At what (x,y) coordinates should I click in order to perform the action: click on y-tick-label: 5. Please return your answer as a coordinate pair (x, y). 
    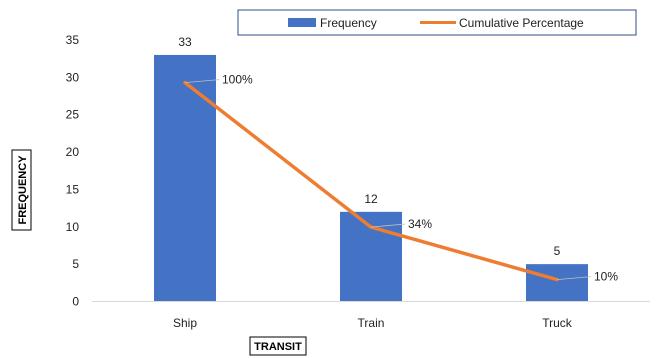
    Looking at the image, I should click on (75, 264).